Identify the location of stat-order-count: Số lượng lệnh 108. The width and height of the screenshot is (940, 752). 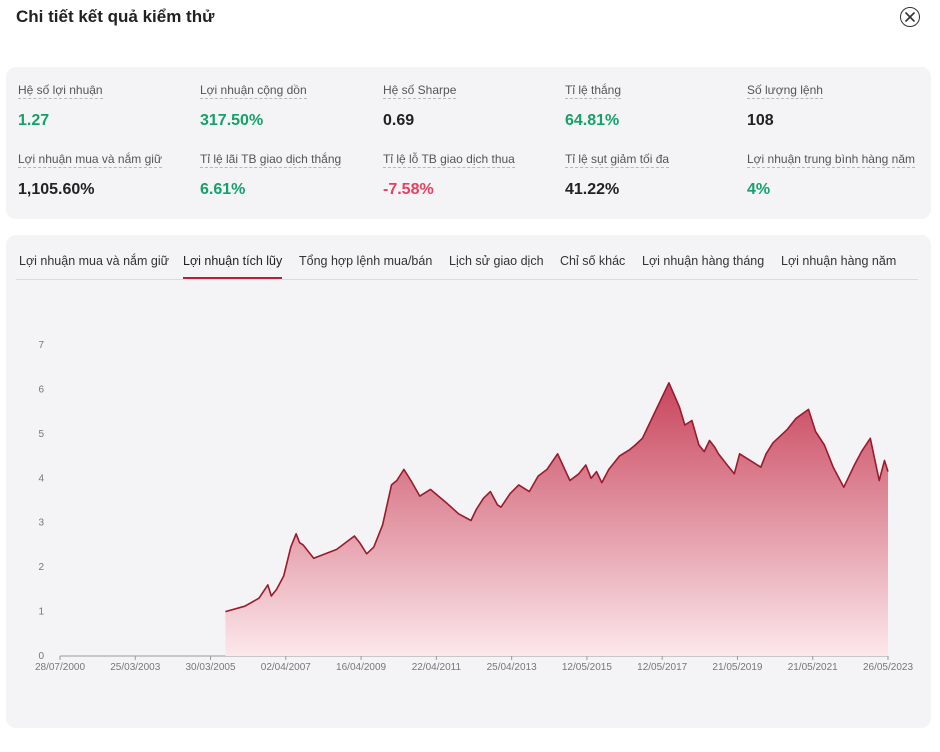
(834, 105).